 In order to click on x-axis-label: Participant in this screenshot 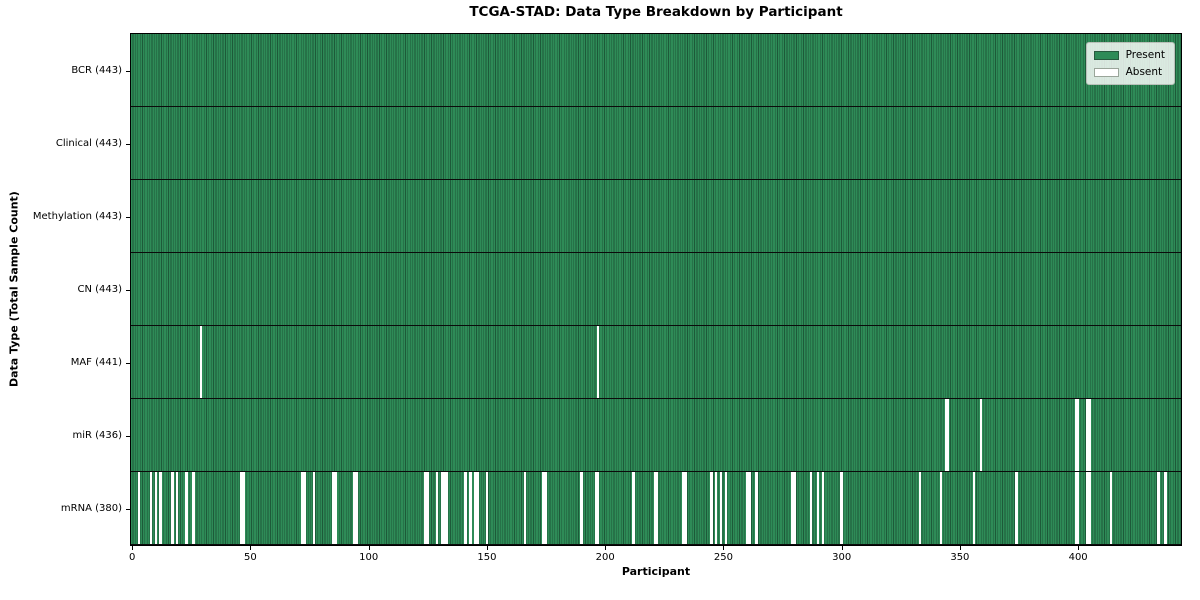, I will do `click(656, 571)`.